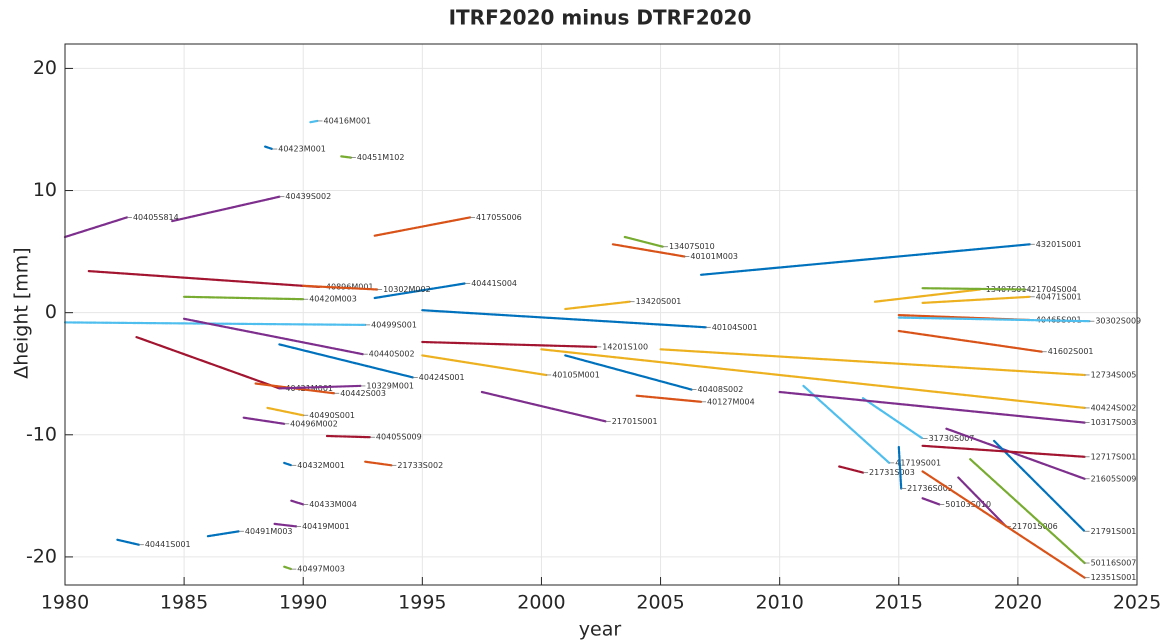 This screenshot has height=642, width=1171. I want to click on station-label: 40499S001, so click(394, 324).